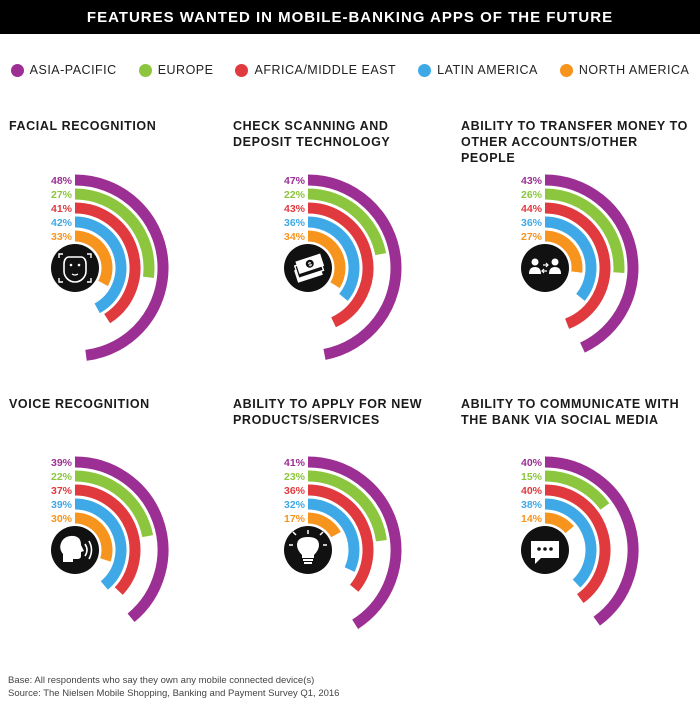 The width and height of the screenshot is (700, 705). I want to click on voice-icon, so click(75, 550).